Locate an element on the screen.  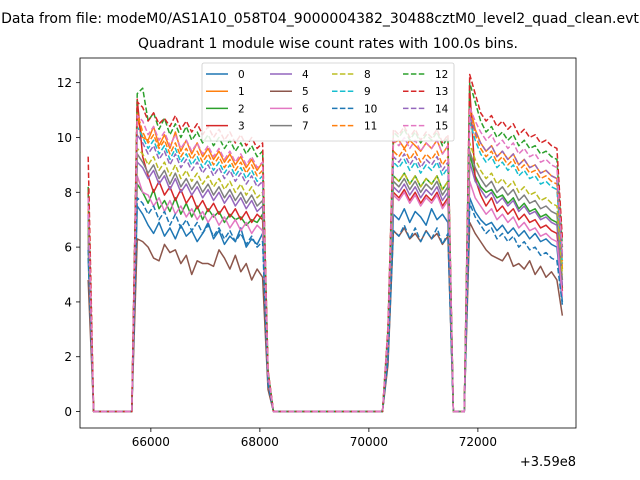
legend-label-3: 3 is located at coordinates (241, 127).